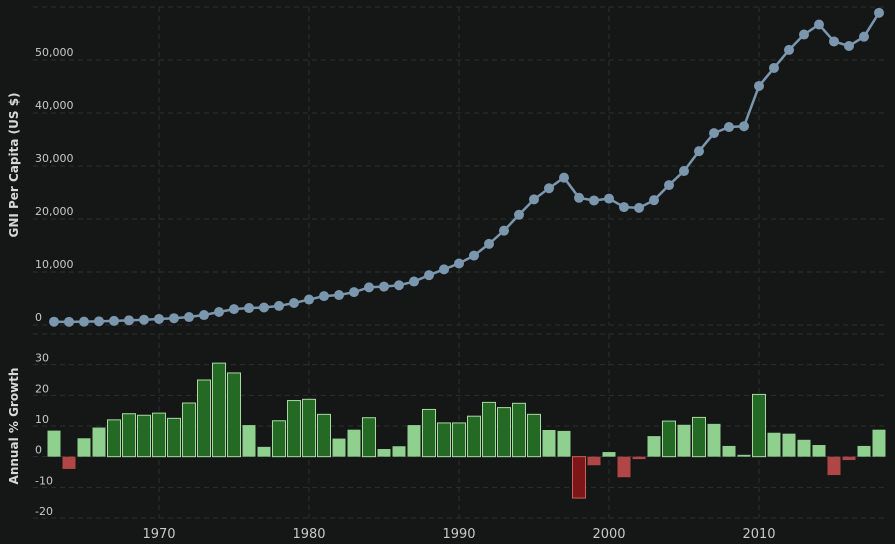  Describe the element at coordinates (308, 534) in the screenshot. I see `x-tick-label: 1980` at that location.